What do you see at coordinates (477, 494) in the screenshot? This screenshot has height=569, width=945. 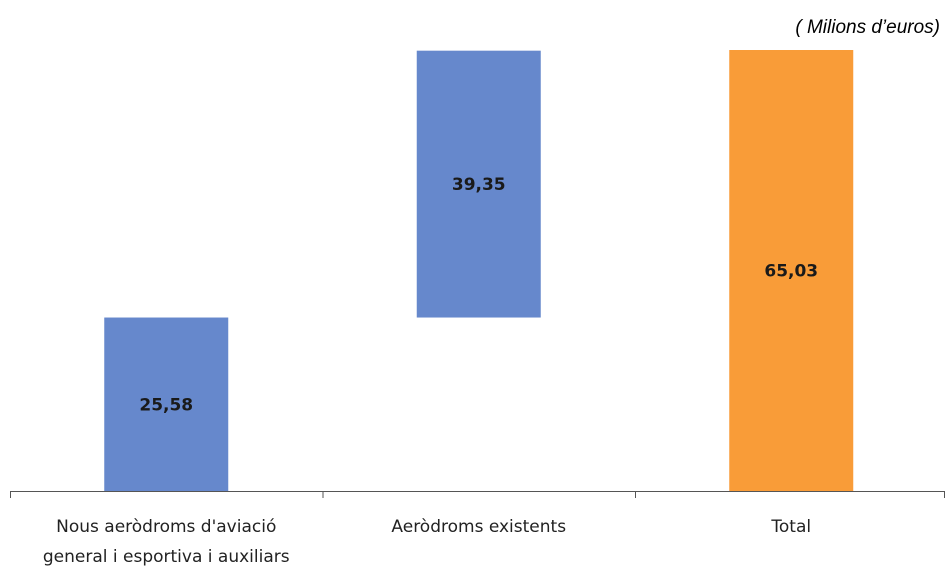 I see `x-axis` at bounding box center [477, 494].